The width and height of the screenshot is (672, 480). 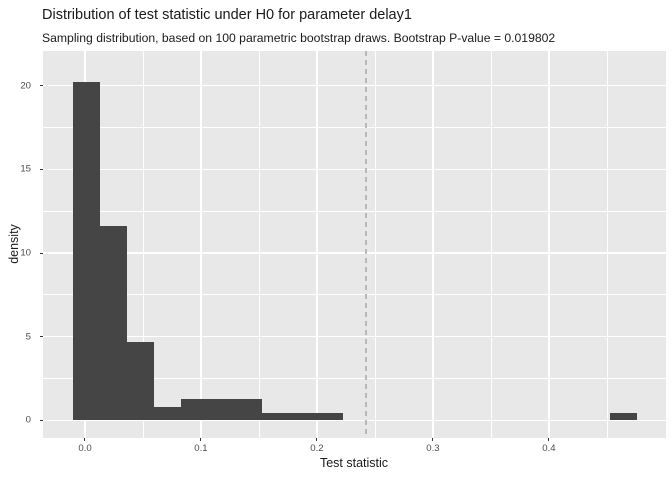 I want to click on x-tick-label: 0.4, so click(x=549, y=448).